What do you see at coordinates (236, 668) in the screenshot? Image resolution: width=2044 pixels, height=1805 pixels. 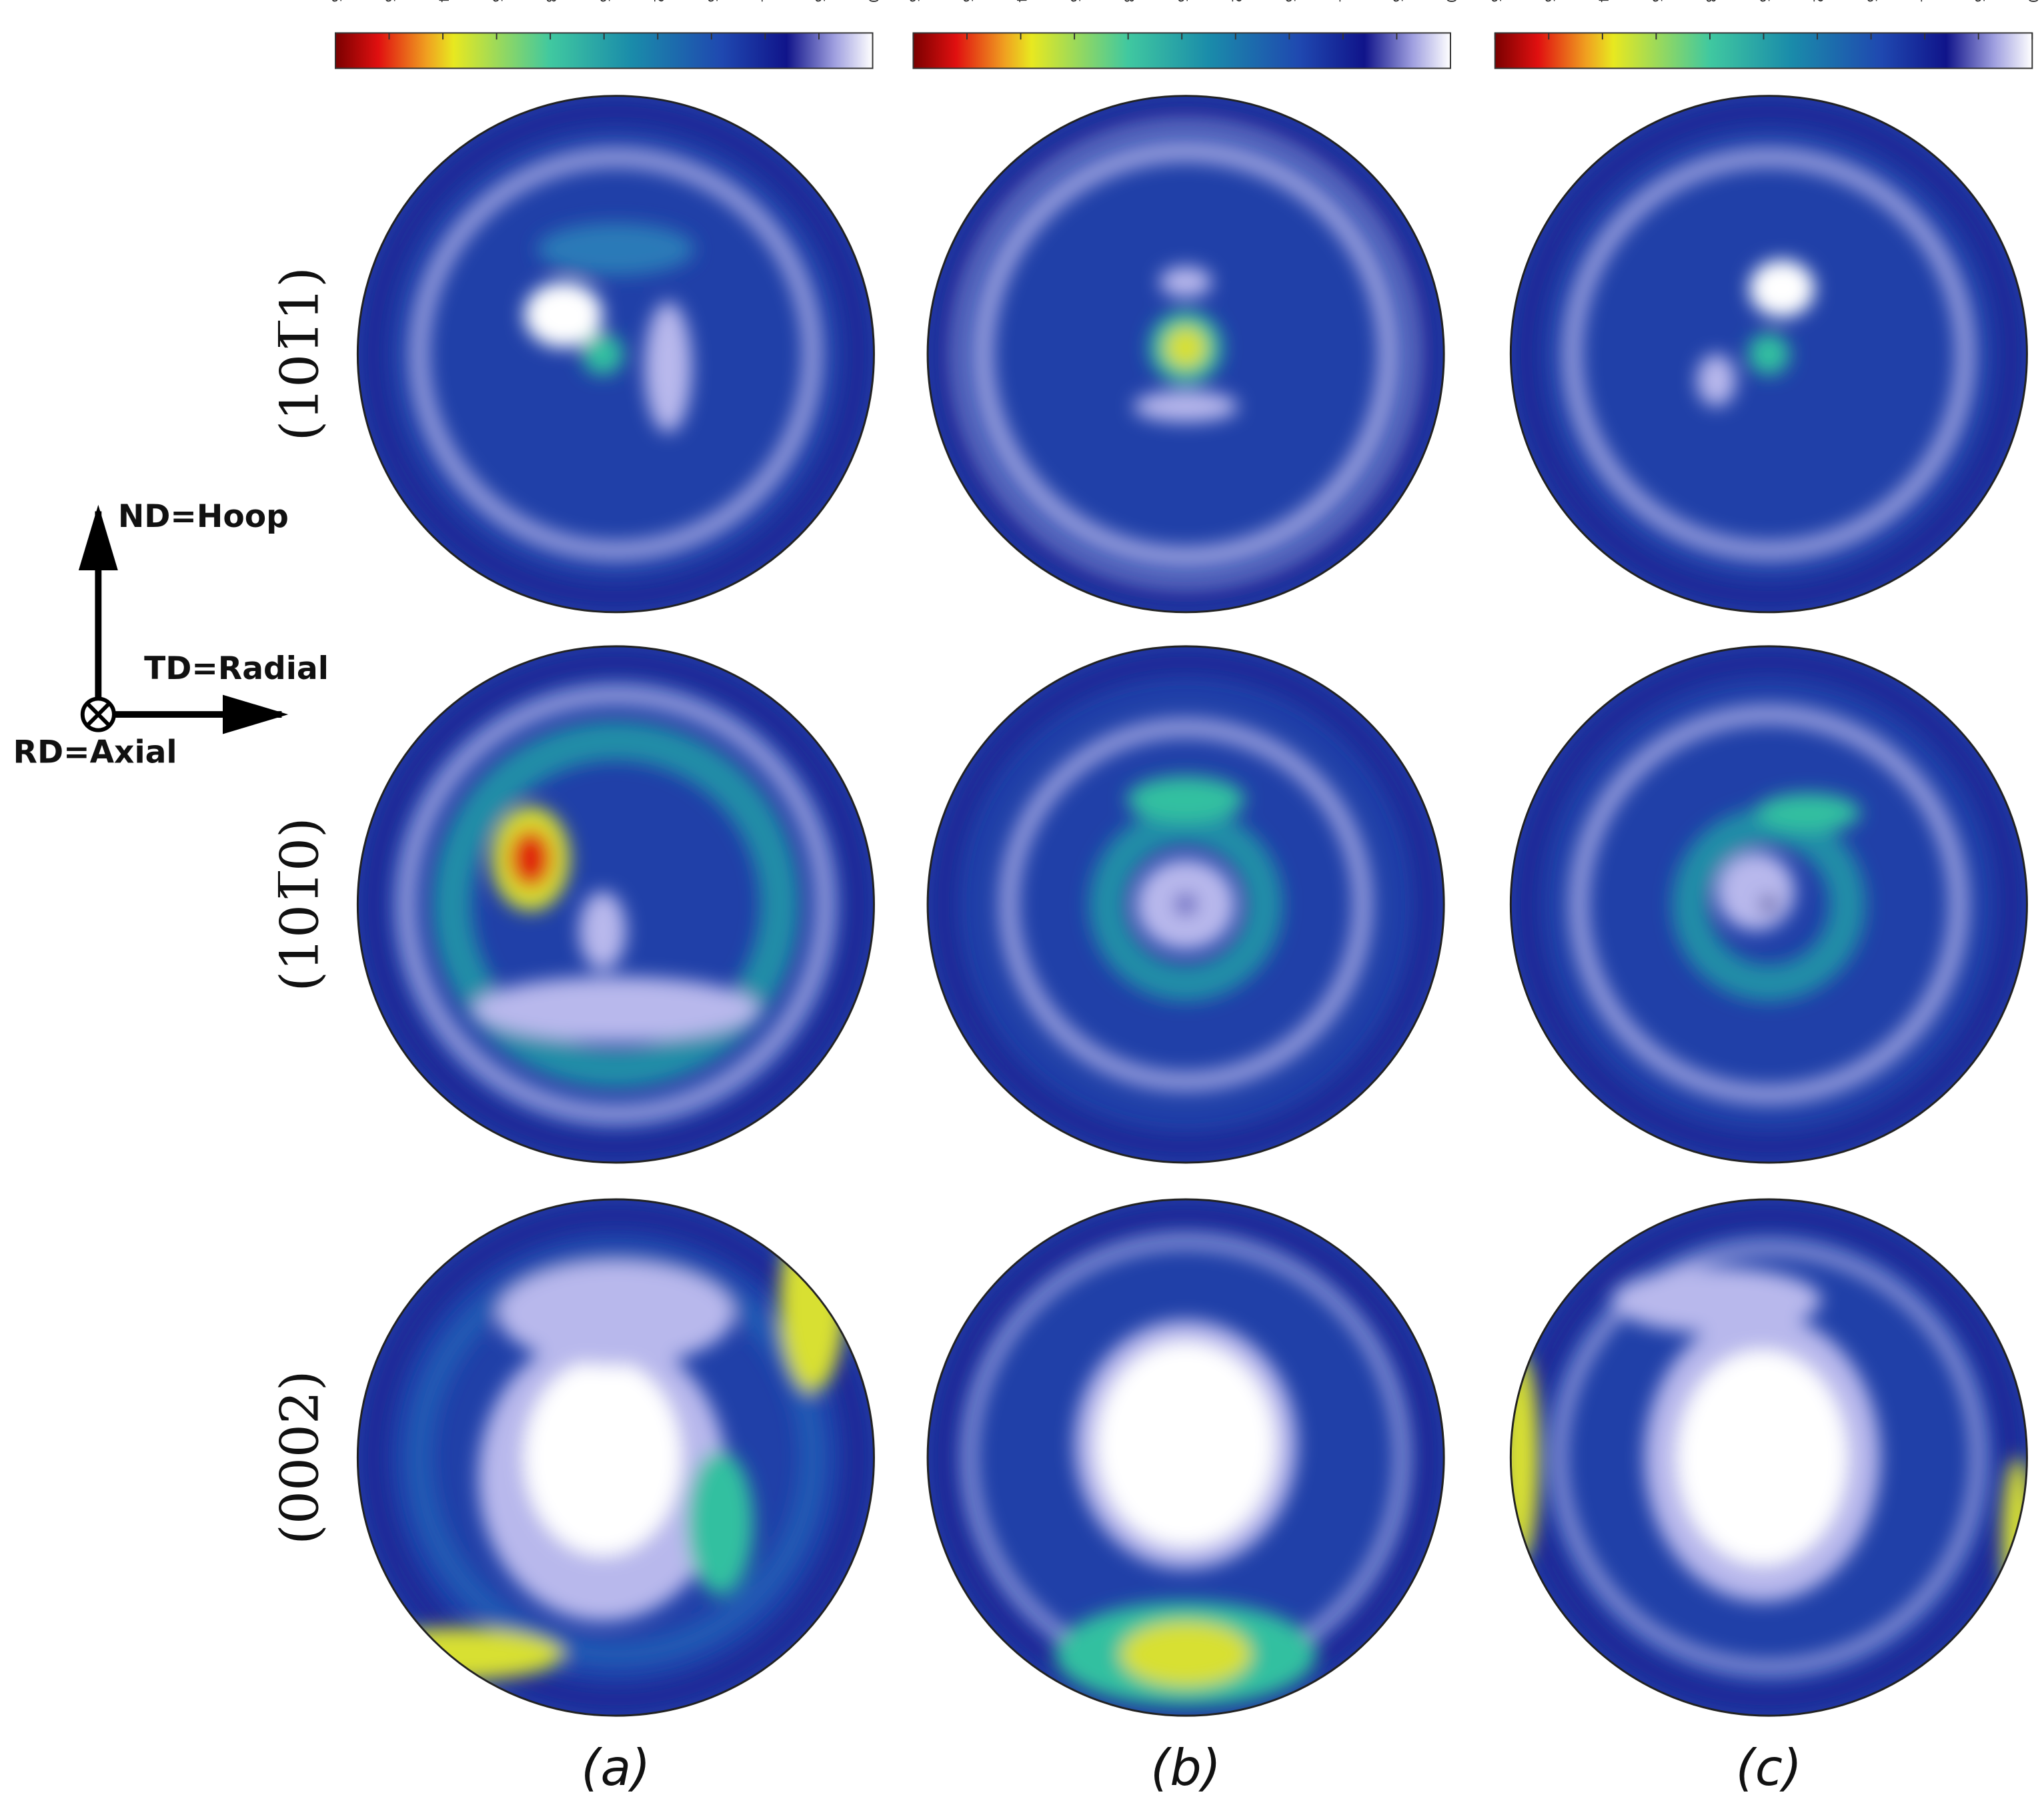 I see `td-label: TD=Radial` at bounding box center [236, 668].